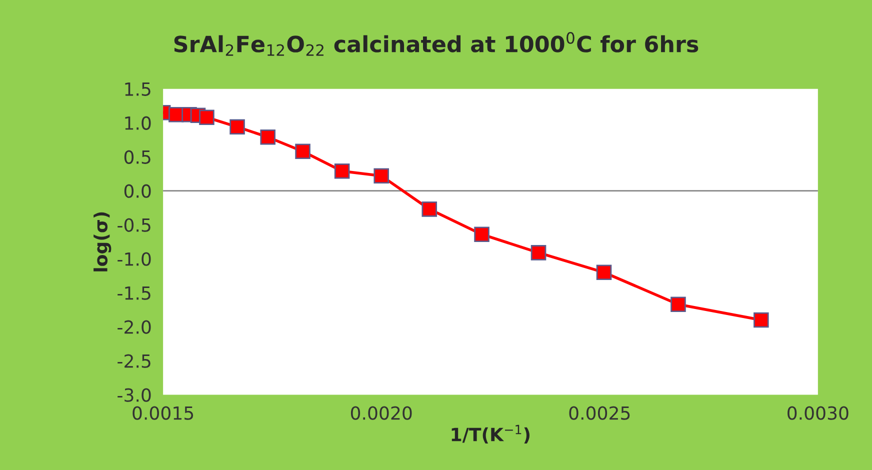 This screenshot has height=470, width=872. What do you see at coordinates (138, 123) in the screenshot?
I see `y-tick-label: 1.0` at bounding box center [138, 123].